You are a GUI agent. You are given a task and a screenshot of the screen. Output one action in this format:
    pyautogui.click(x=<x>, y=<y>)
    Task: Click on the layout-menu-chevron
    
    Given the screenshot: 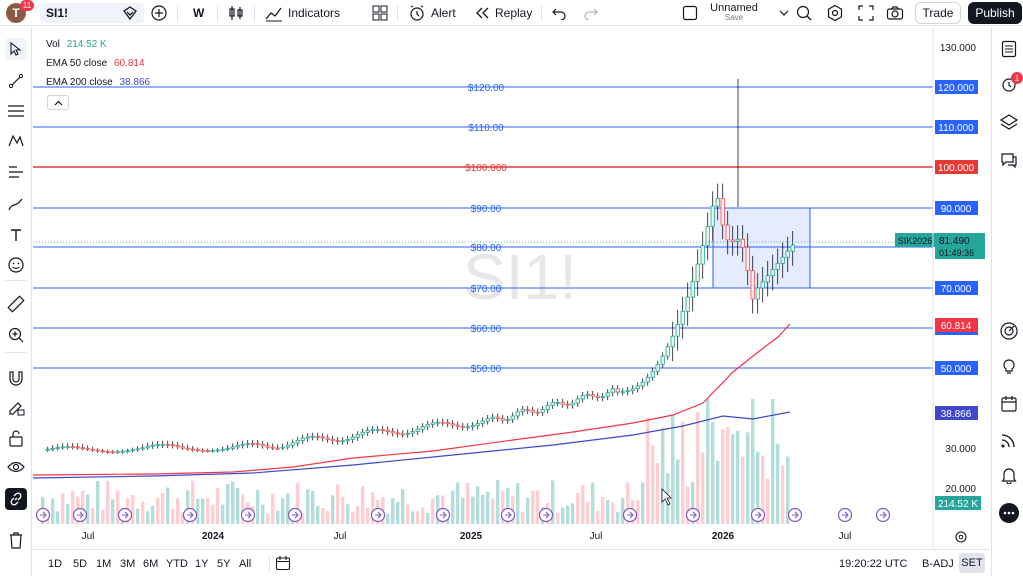 What is the action you would take?
    pyautogui.click(x=784, y=13)
    